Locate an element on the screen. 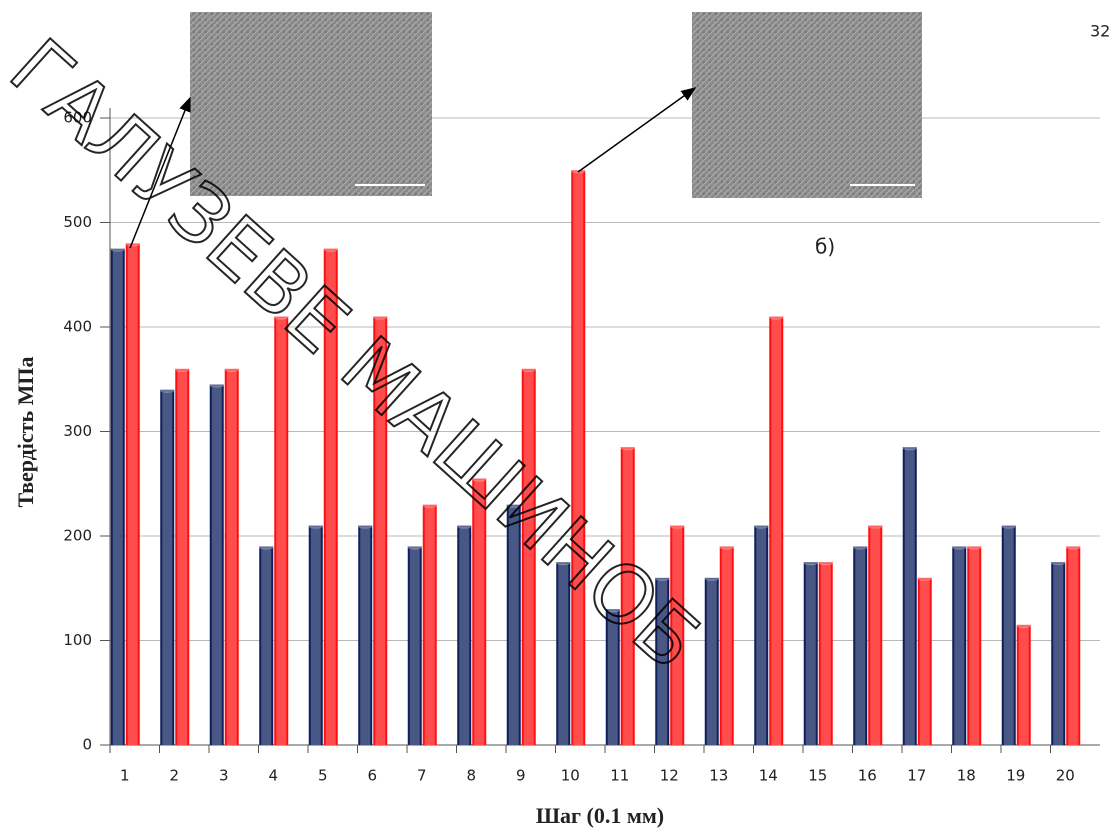 This screenshot has height=836, width=1110. x-tick-label: 20 is located at coordinates (1065, 776).